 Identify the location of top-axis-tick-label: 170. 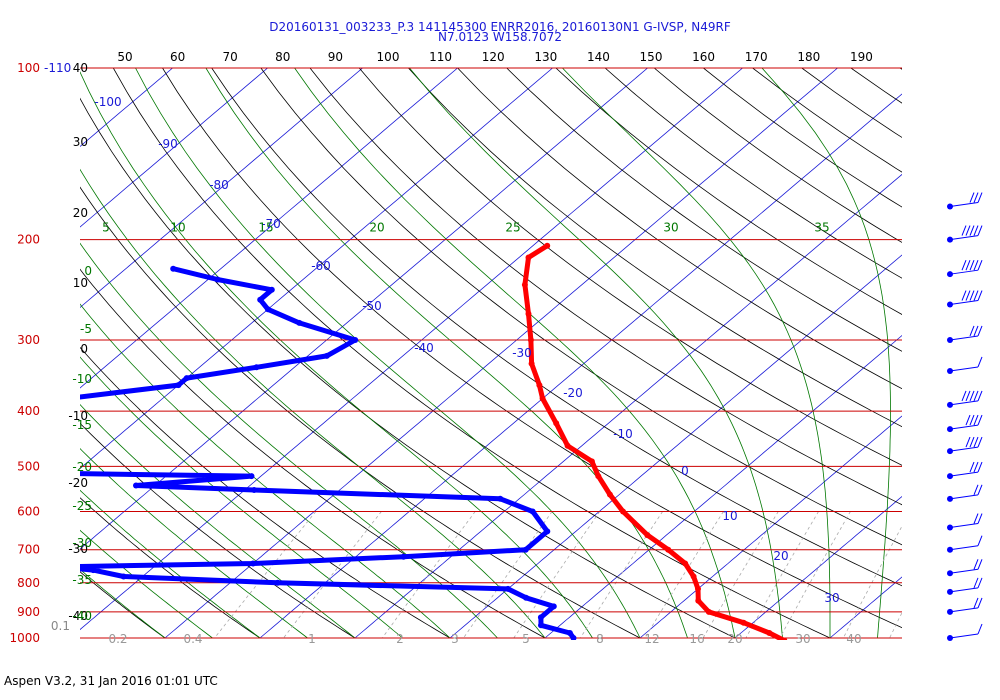
(756, 57).